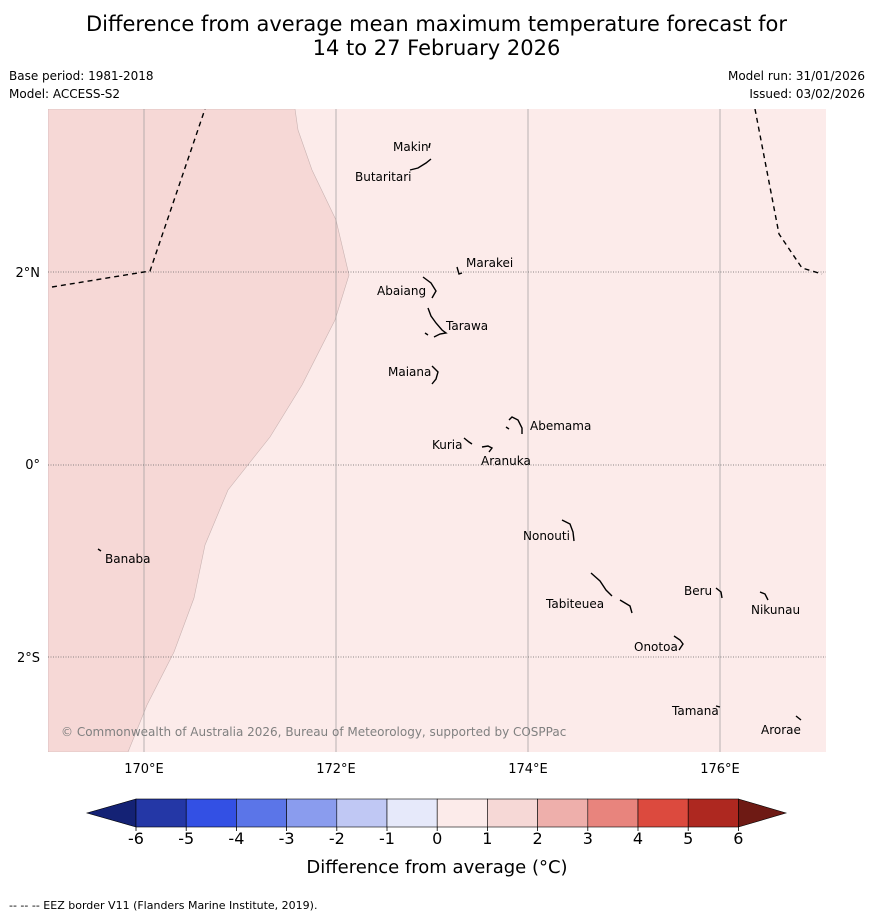  I want to click on lat-label: 0°, so click(32, 465).